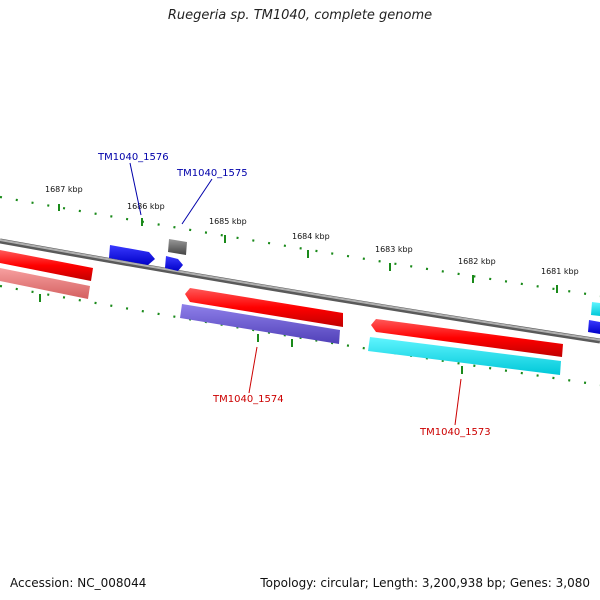  What do you see at coordinates (228, 221) in the screenshot?
I see `kbp-label: 1685 kbp` at bounding box center [228, 221].